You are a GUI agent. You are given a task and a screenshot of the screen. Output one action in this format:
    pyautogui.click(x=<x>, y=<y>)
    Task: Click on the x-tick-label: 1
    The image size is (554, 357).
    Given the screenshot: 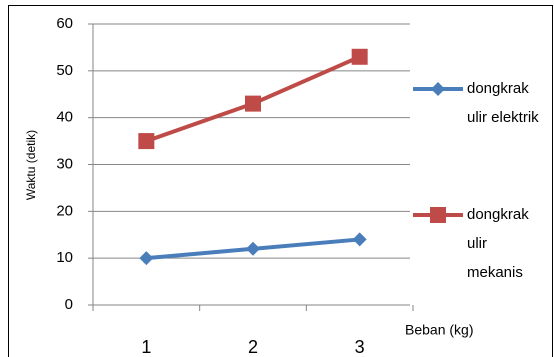 What is the action you would take?
    pyautogui.click(x=146, y=347)
    